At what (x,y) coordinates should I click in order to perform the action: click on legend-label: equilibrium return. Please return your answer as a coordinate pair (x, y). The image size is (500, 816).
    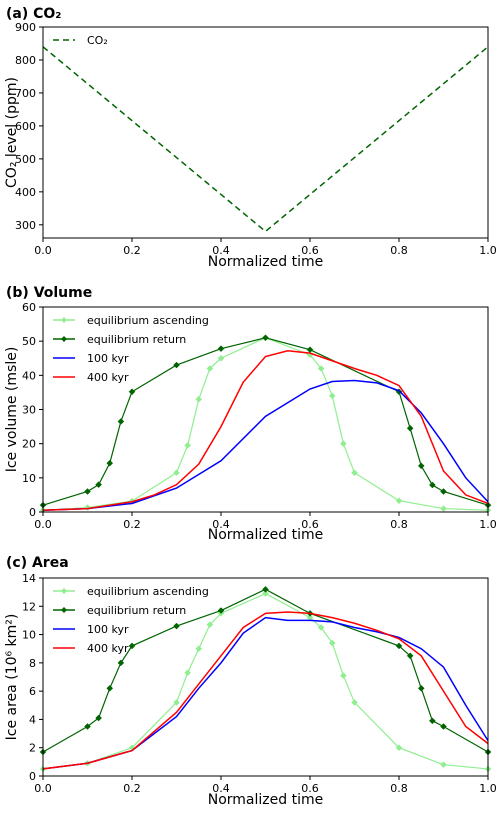
    Looking at the image, I should click on (136, 339).